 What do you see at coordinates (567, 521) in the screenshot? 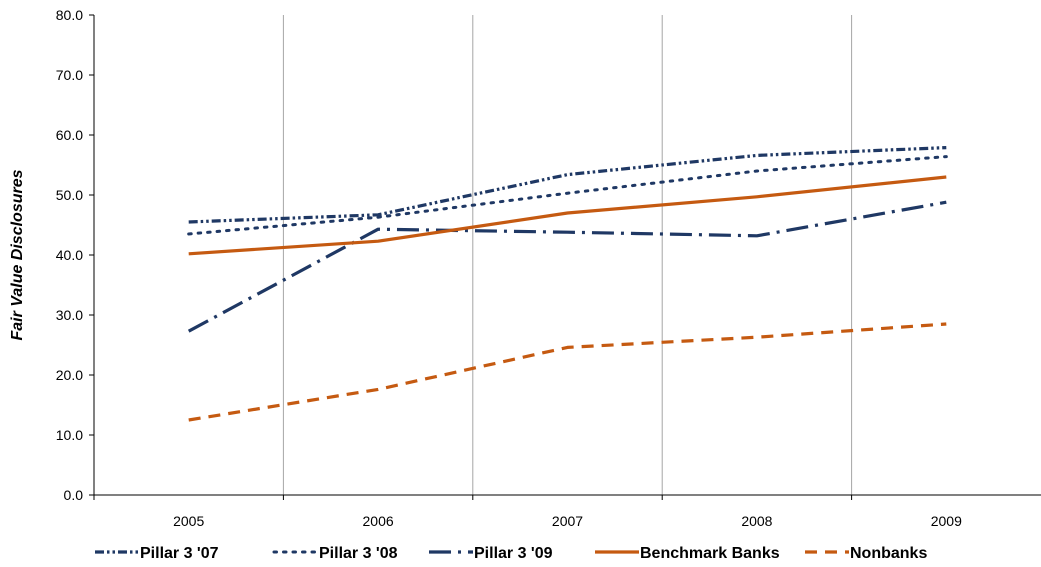
I see `x-tick-label: 2007` at bounding box center [567, 521].